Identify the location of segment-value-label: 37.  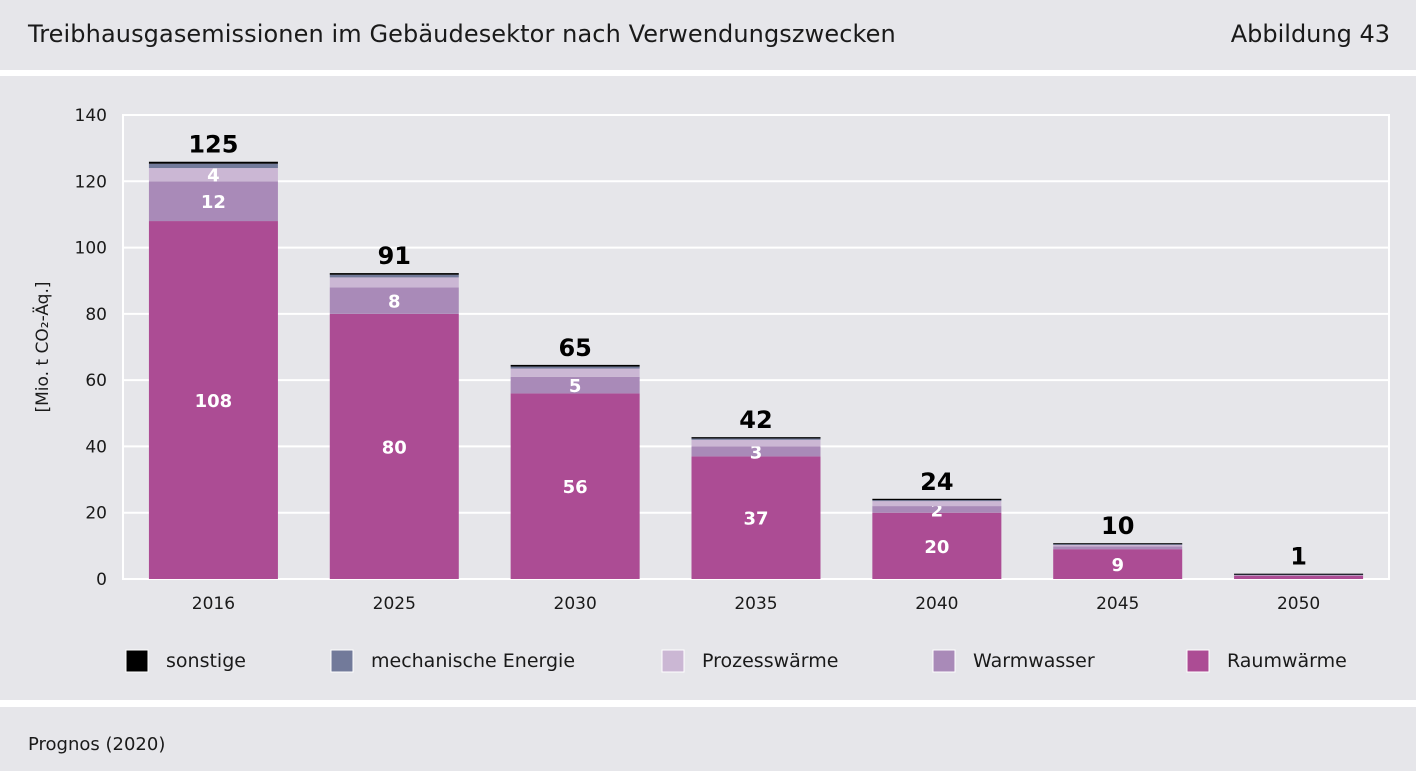
(755, 519).